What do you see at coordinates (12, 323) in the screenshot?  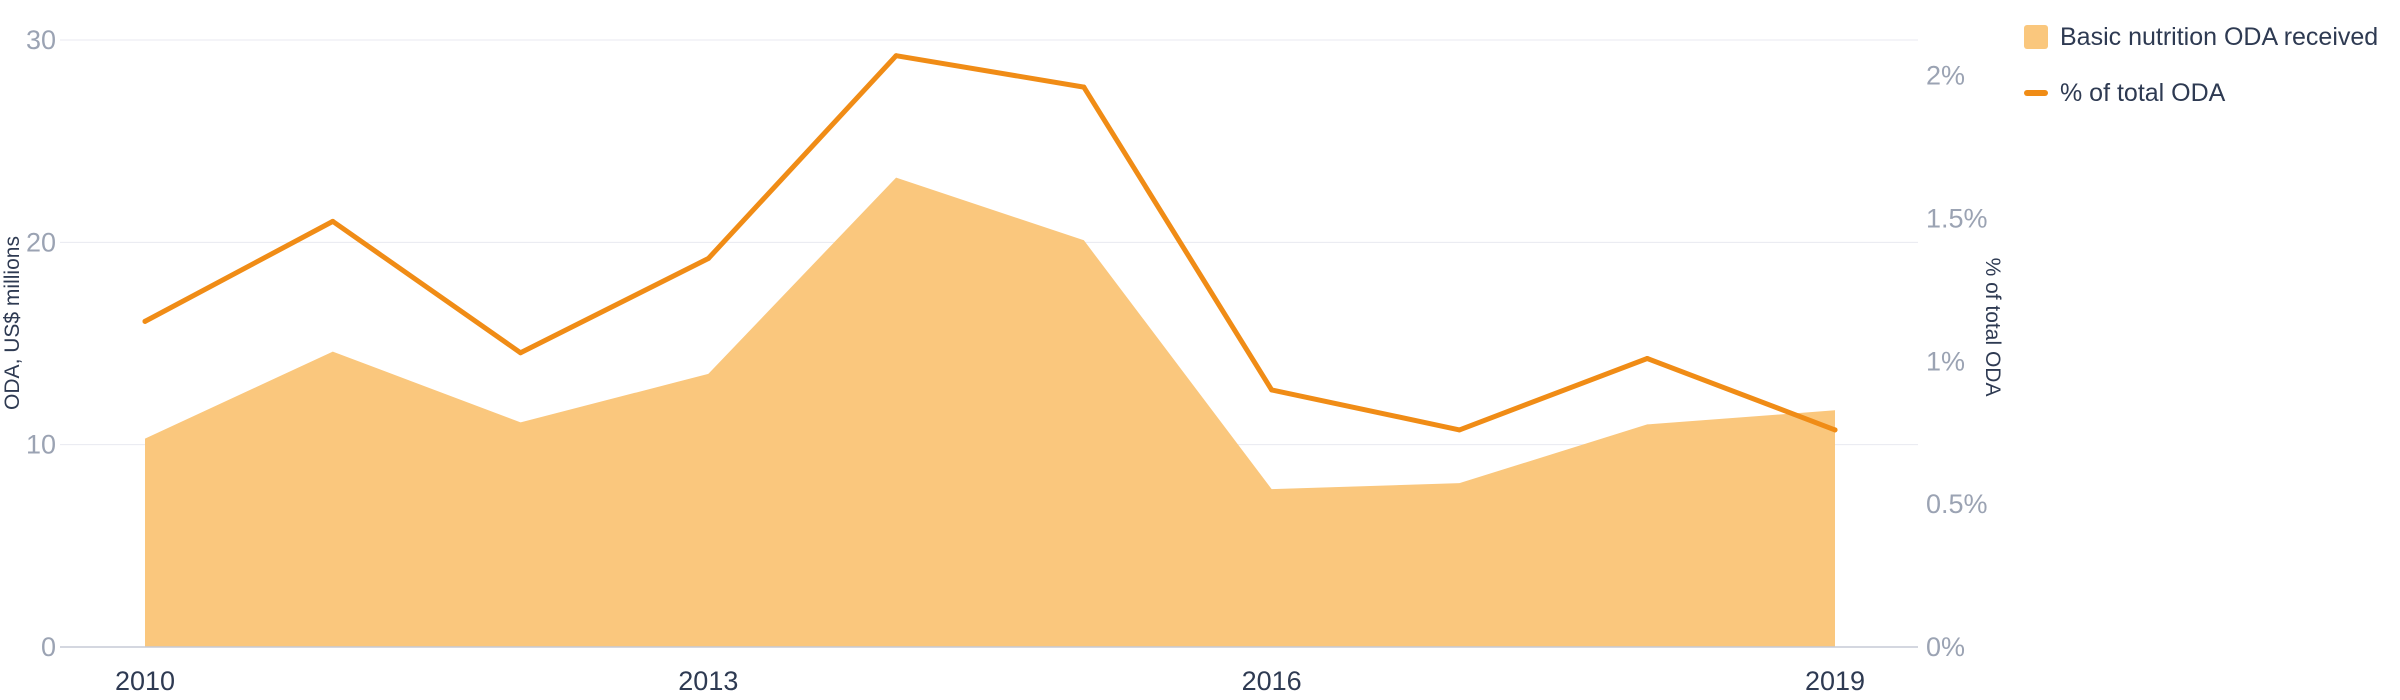 I see `left-y-axis-title: ODA, US$ millions` at bounding box center [12, 323].